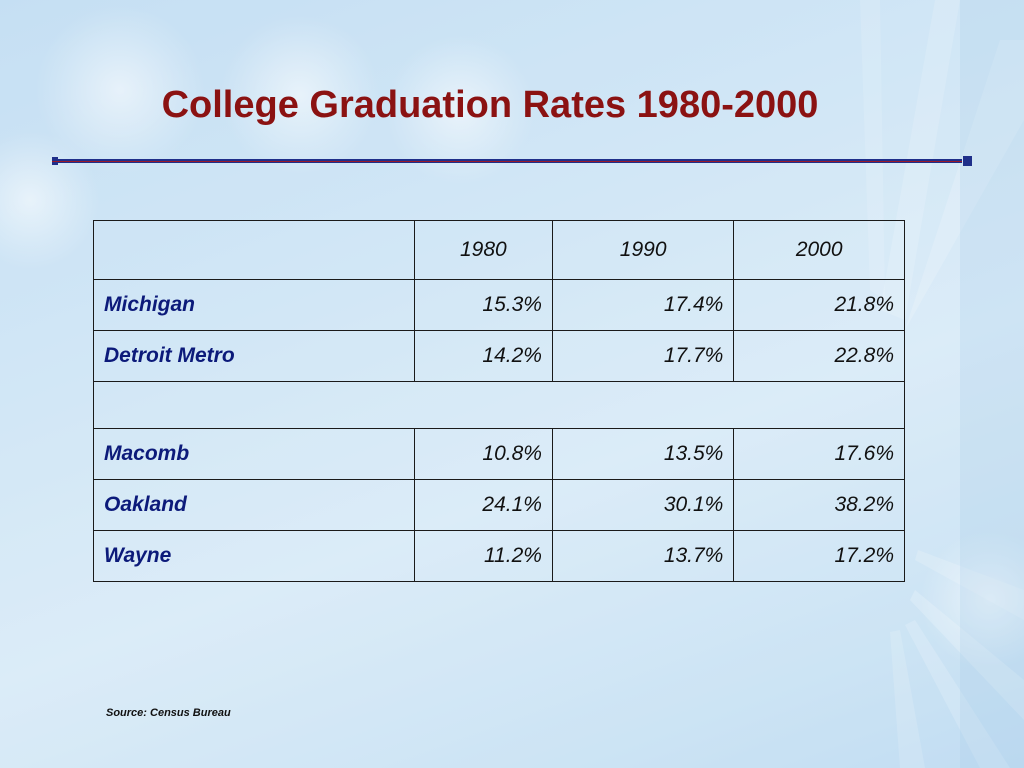 The image size is (1024, 768). Describe the element at coordinates (483, 556) in the screenshot. I see `table-cell: 11.2%` at that location.